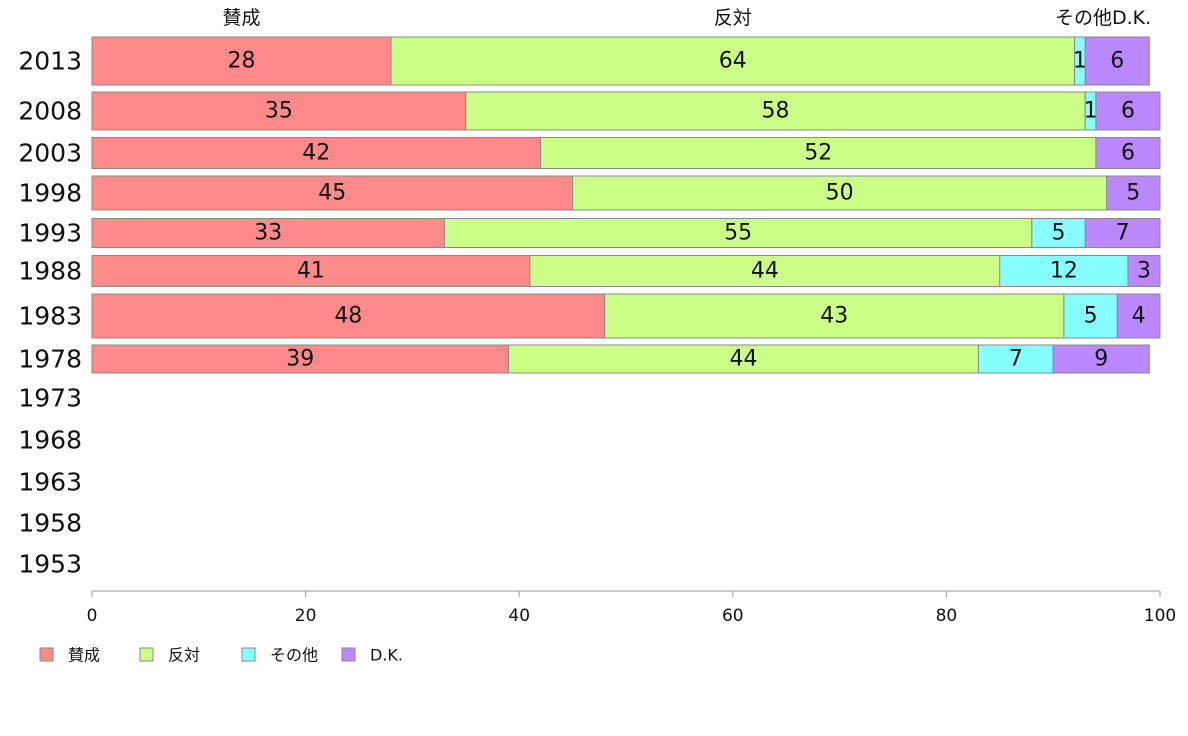 The image size is (1188, 736). Describe the element at coordinates (92, 616) in the screenshot. I see `x-tick-label-0: 0` at that location.